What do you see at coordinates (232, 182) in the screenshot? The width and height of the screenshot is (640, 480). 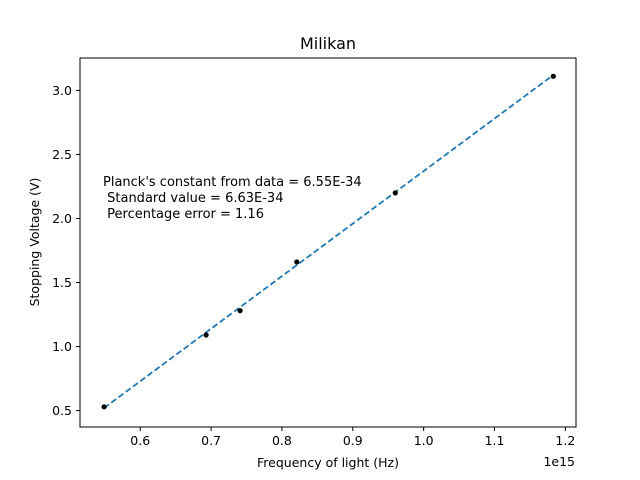 I see `annotation-line-1: Planck's constant from data = 6.55E-34` at bounding box center [232, 182].